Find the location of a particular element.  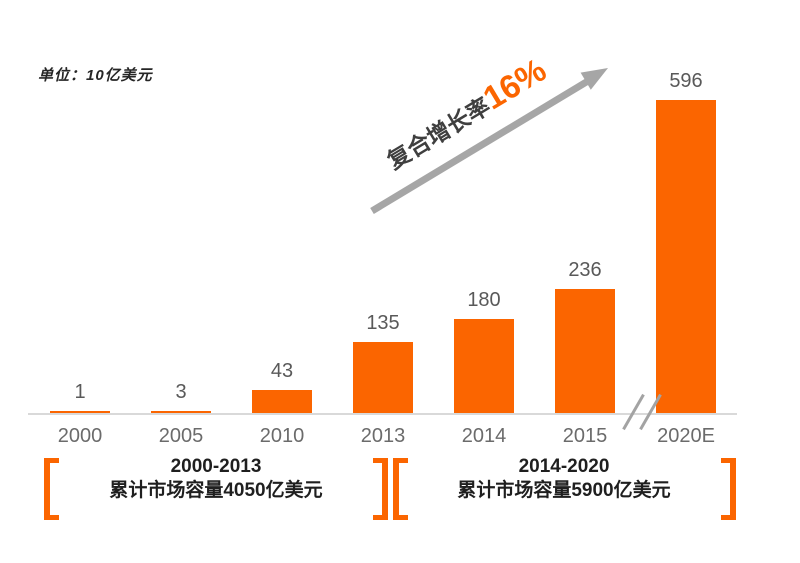

bar-value-label: 135 is located at coordinates (383, 323).